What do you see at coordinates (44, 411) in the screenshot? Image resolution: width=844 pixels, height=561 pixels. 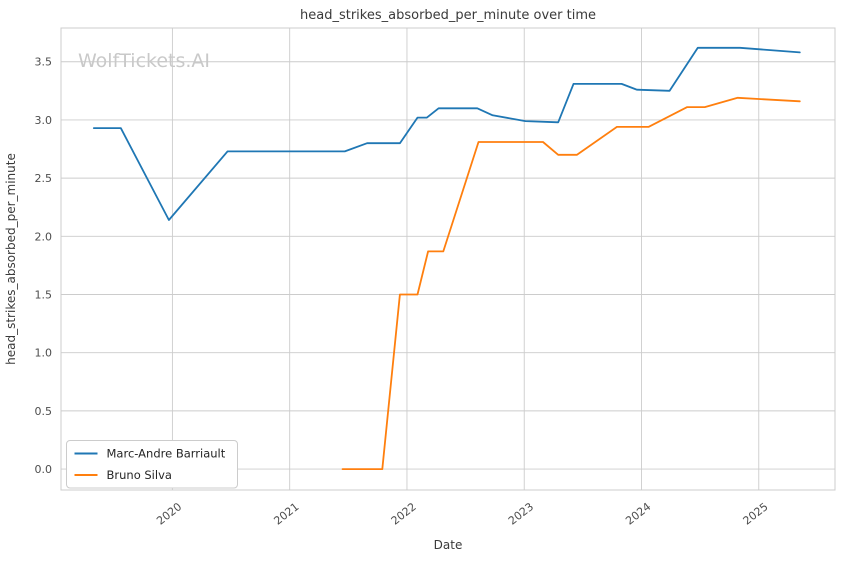 I see `y-tick-label: 0.5` at bounding box center [44, 411].